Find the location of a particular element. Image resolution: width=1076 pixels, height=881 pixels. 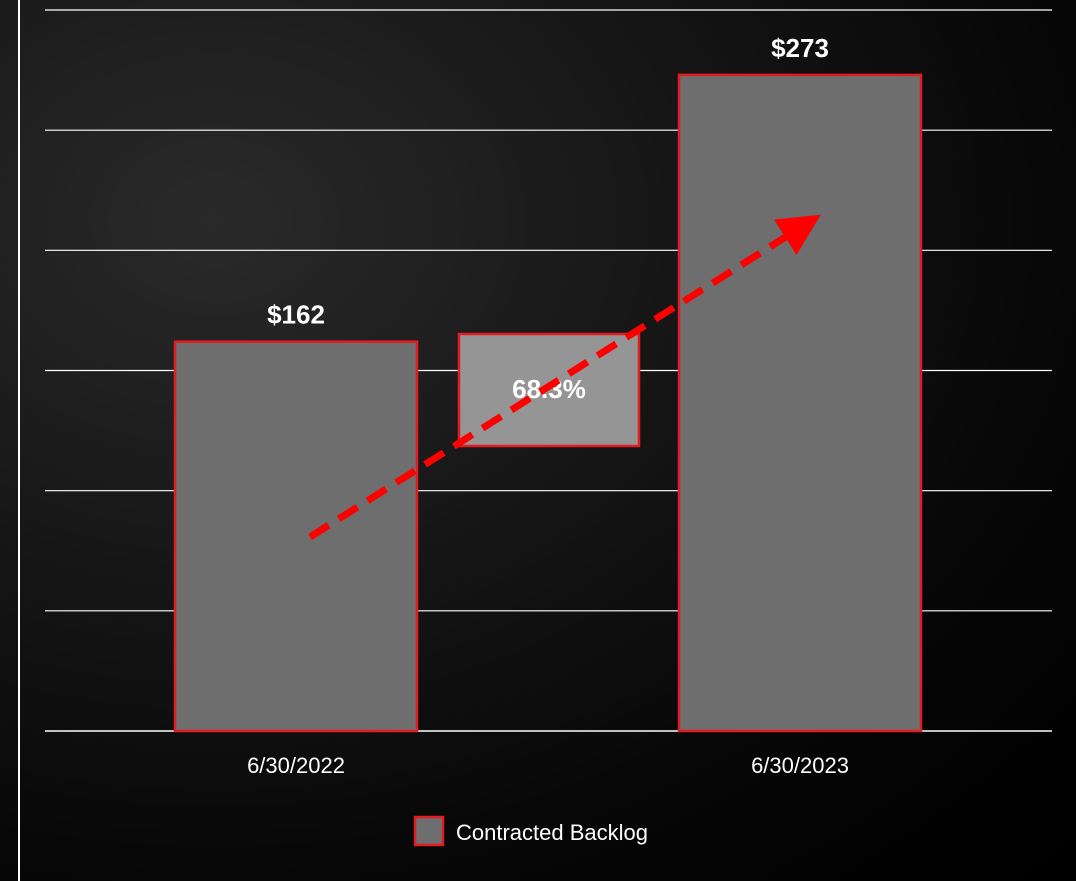

x-tick-label-2: 6/30/2023 is located at coordinates (800, 765).